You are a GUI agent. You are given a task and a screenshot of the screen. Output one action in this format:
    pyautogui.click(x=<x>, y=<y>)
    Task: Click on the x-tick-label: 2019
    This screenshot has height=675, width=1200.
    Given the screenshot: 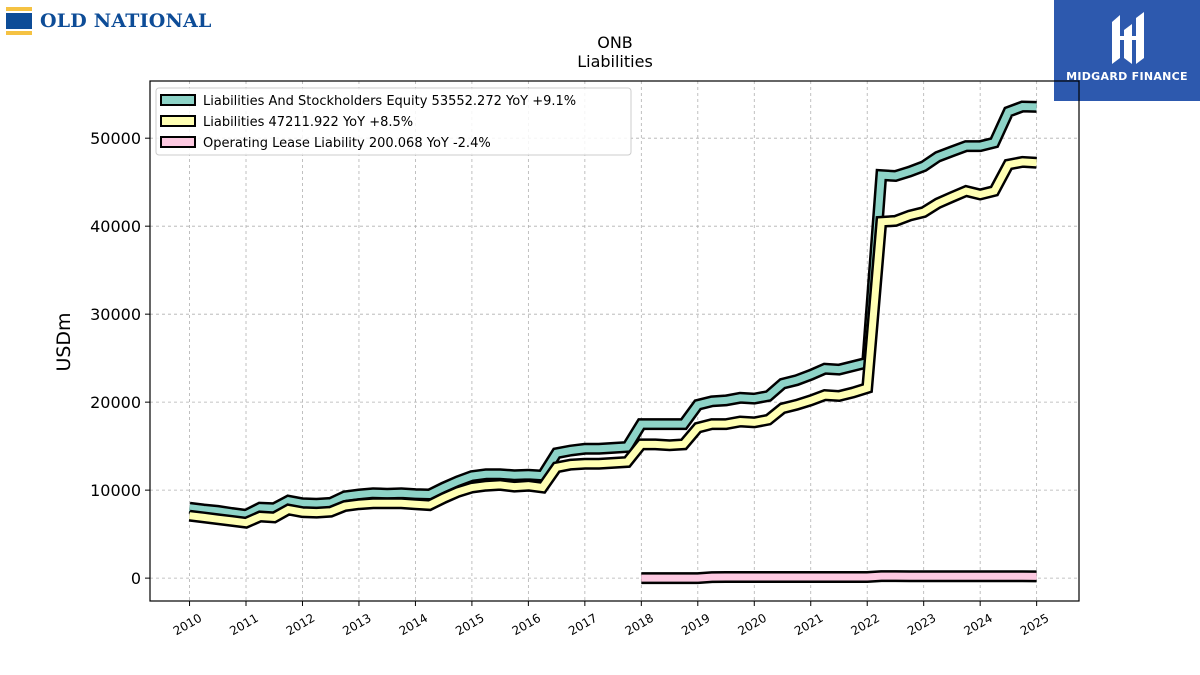 What is the action you would take?
    pyautogui.click(x=695, y=624)
    